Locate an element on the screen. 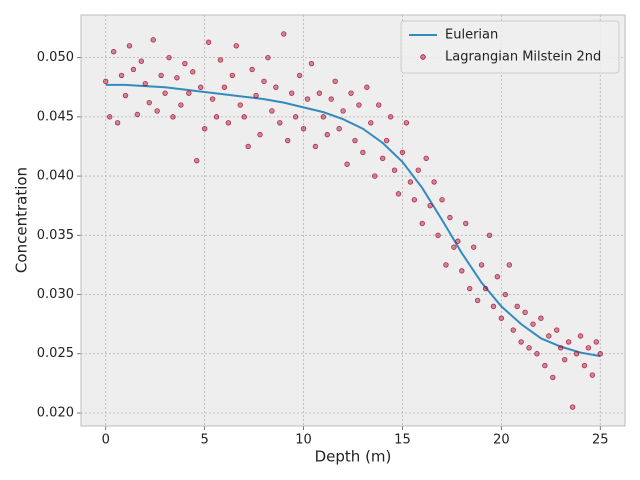 The image size is (640, 480). y-tick-label: 0.025 is located at coordinates (55, 353).